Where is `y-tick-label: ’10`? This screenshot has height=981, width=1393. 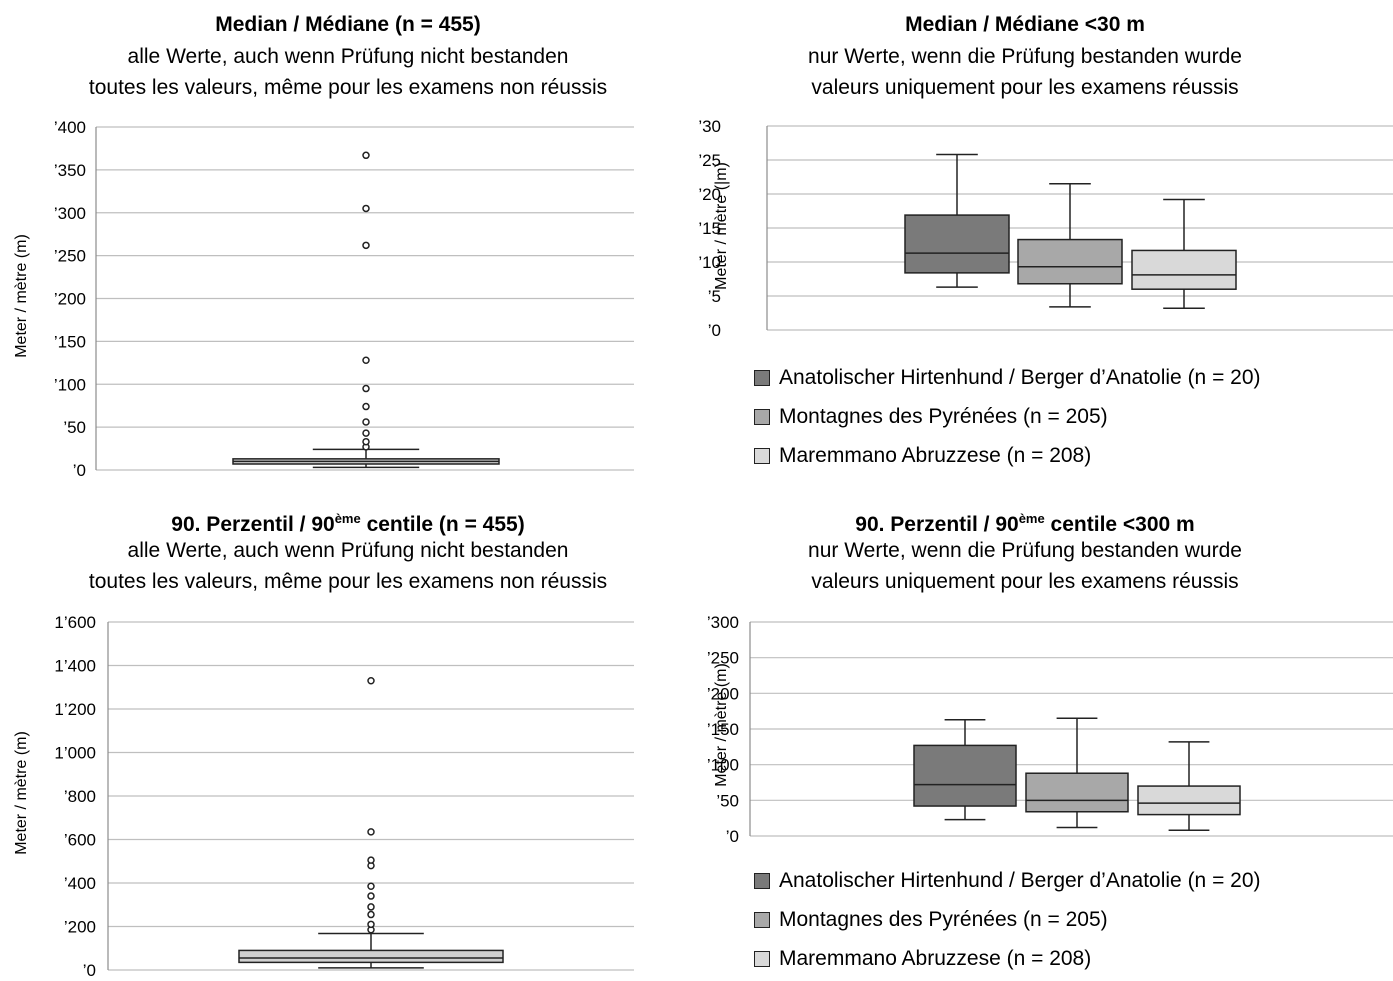 y-tick-label: ’10 is located at coordinates (709, 262).